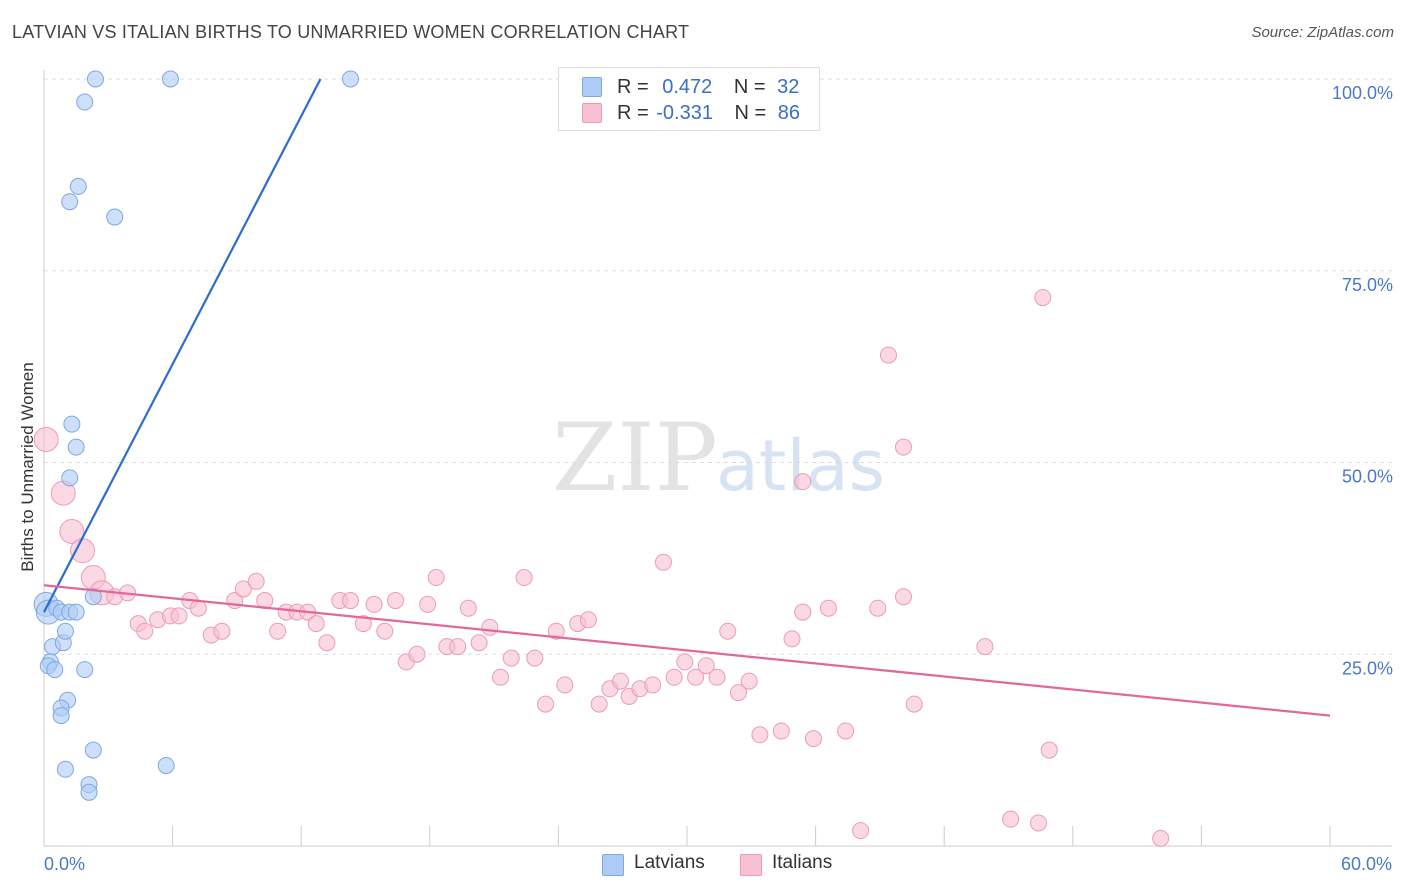 The image size is (1406, 892). What do you see at coordinates (789, 113) in the screenshot?
I see `italians-n-value: 86` at bounding box center [789, 113].